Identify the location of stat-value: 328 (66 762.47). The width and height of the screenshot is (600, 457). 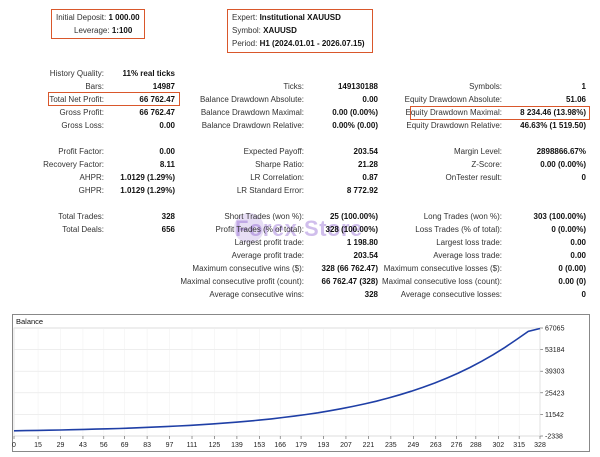
(350, 268).